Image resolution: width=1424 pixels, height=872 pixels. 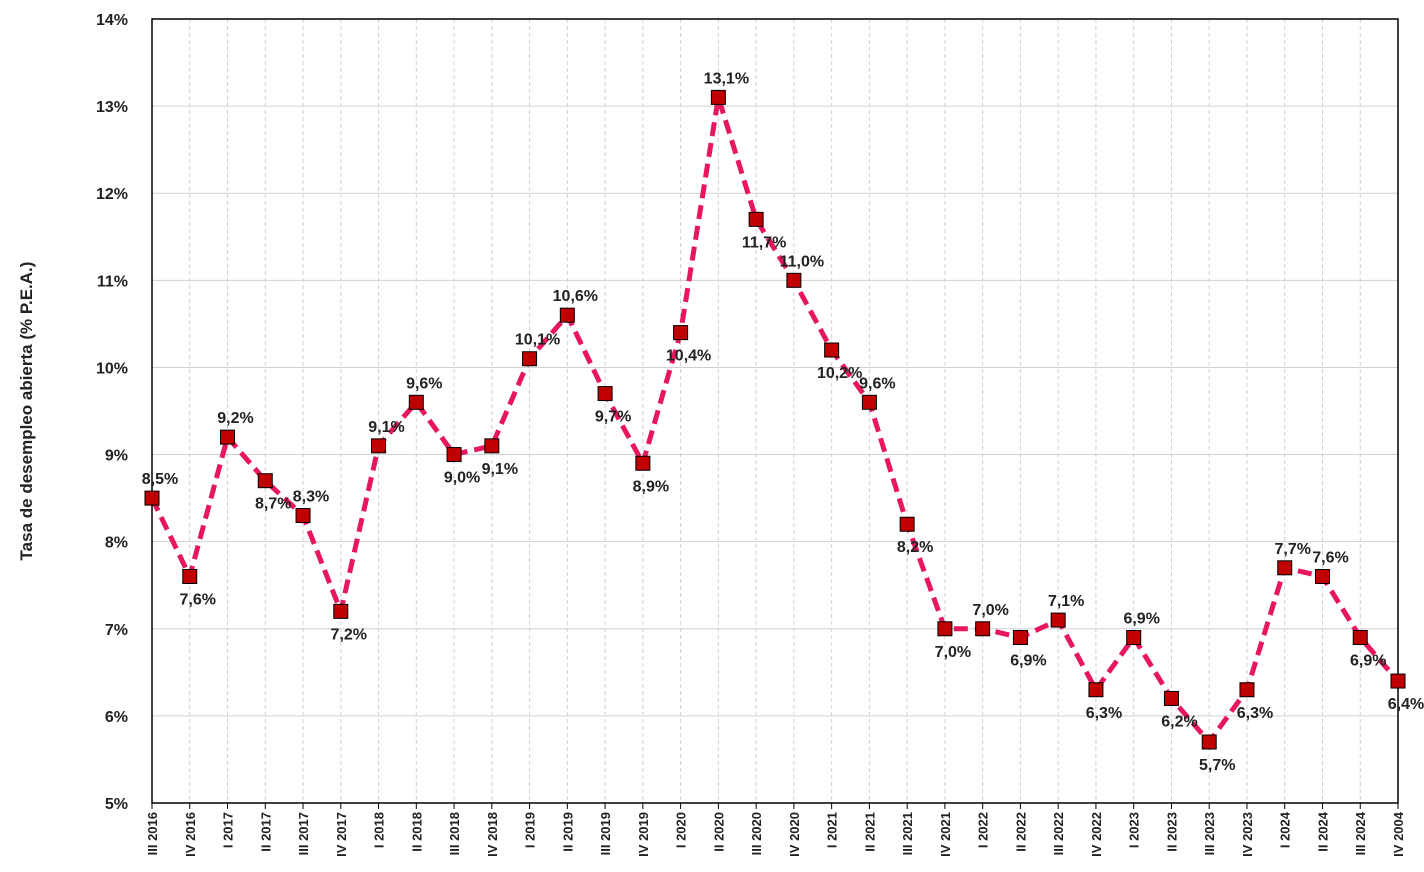 I want to click on y-tick-label: 7%, so click(x=116, y=630).